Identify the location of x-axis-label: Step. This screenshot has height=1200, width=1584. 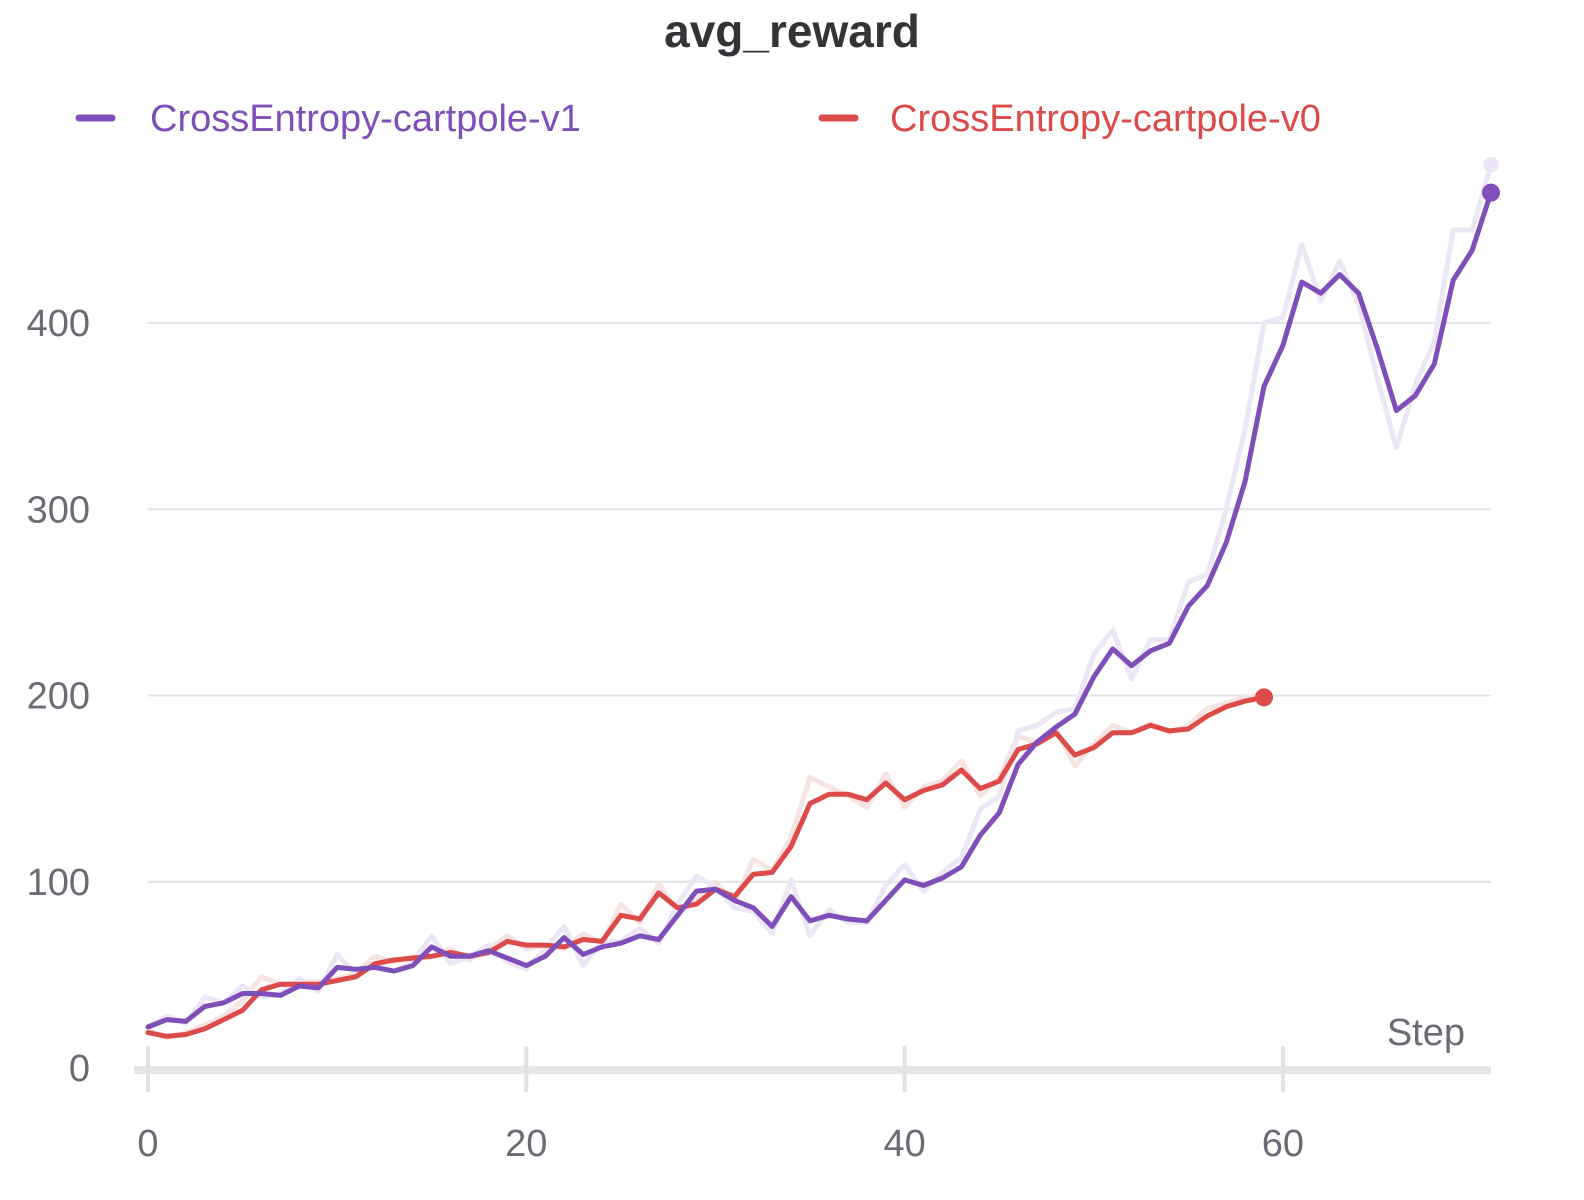
(1426, 1033).